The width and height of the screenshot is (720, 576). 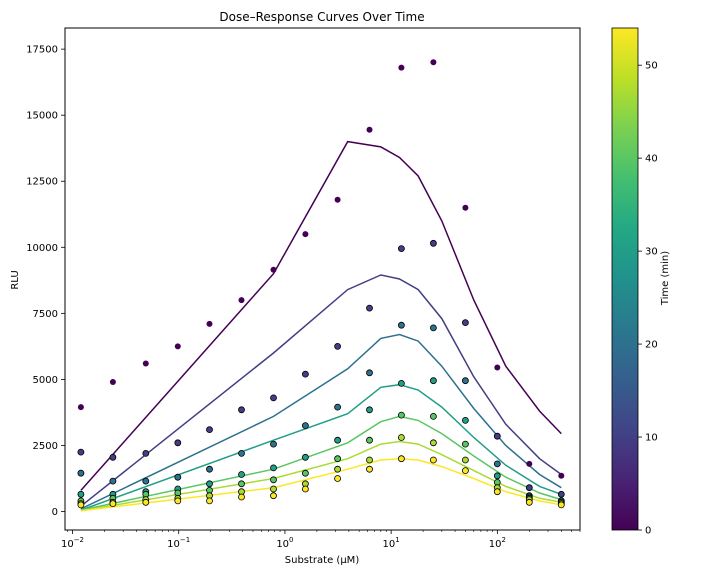 I want to click on y-tick-label: 15000, so click(x=42, y=116).